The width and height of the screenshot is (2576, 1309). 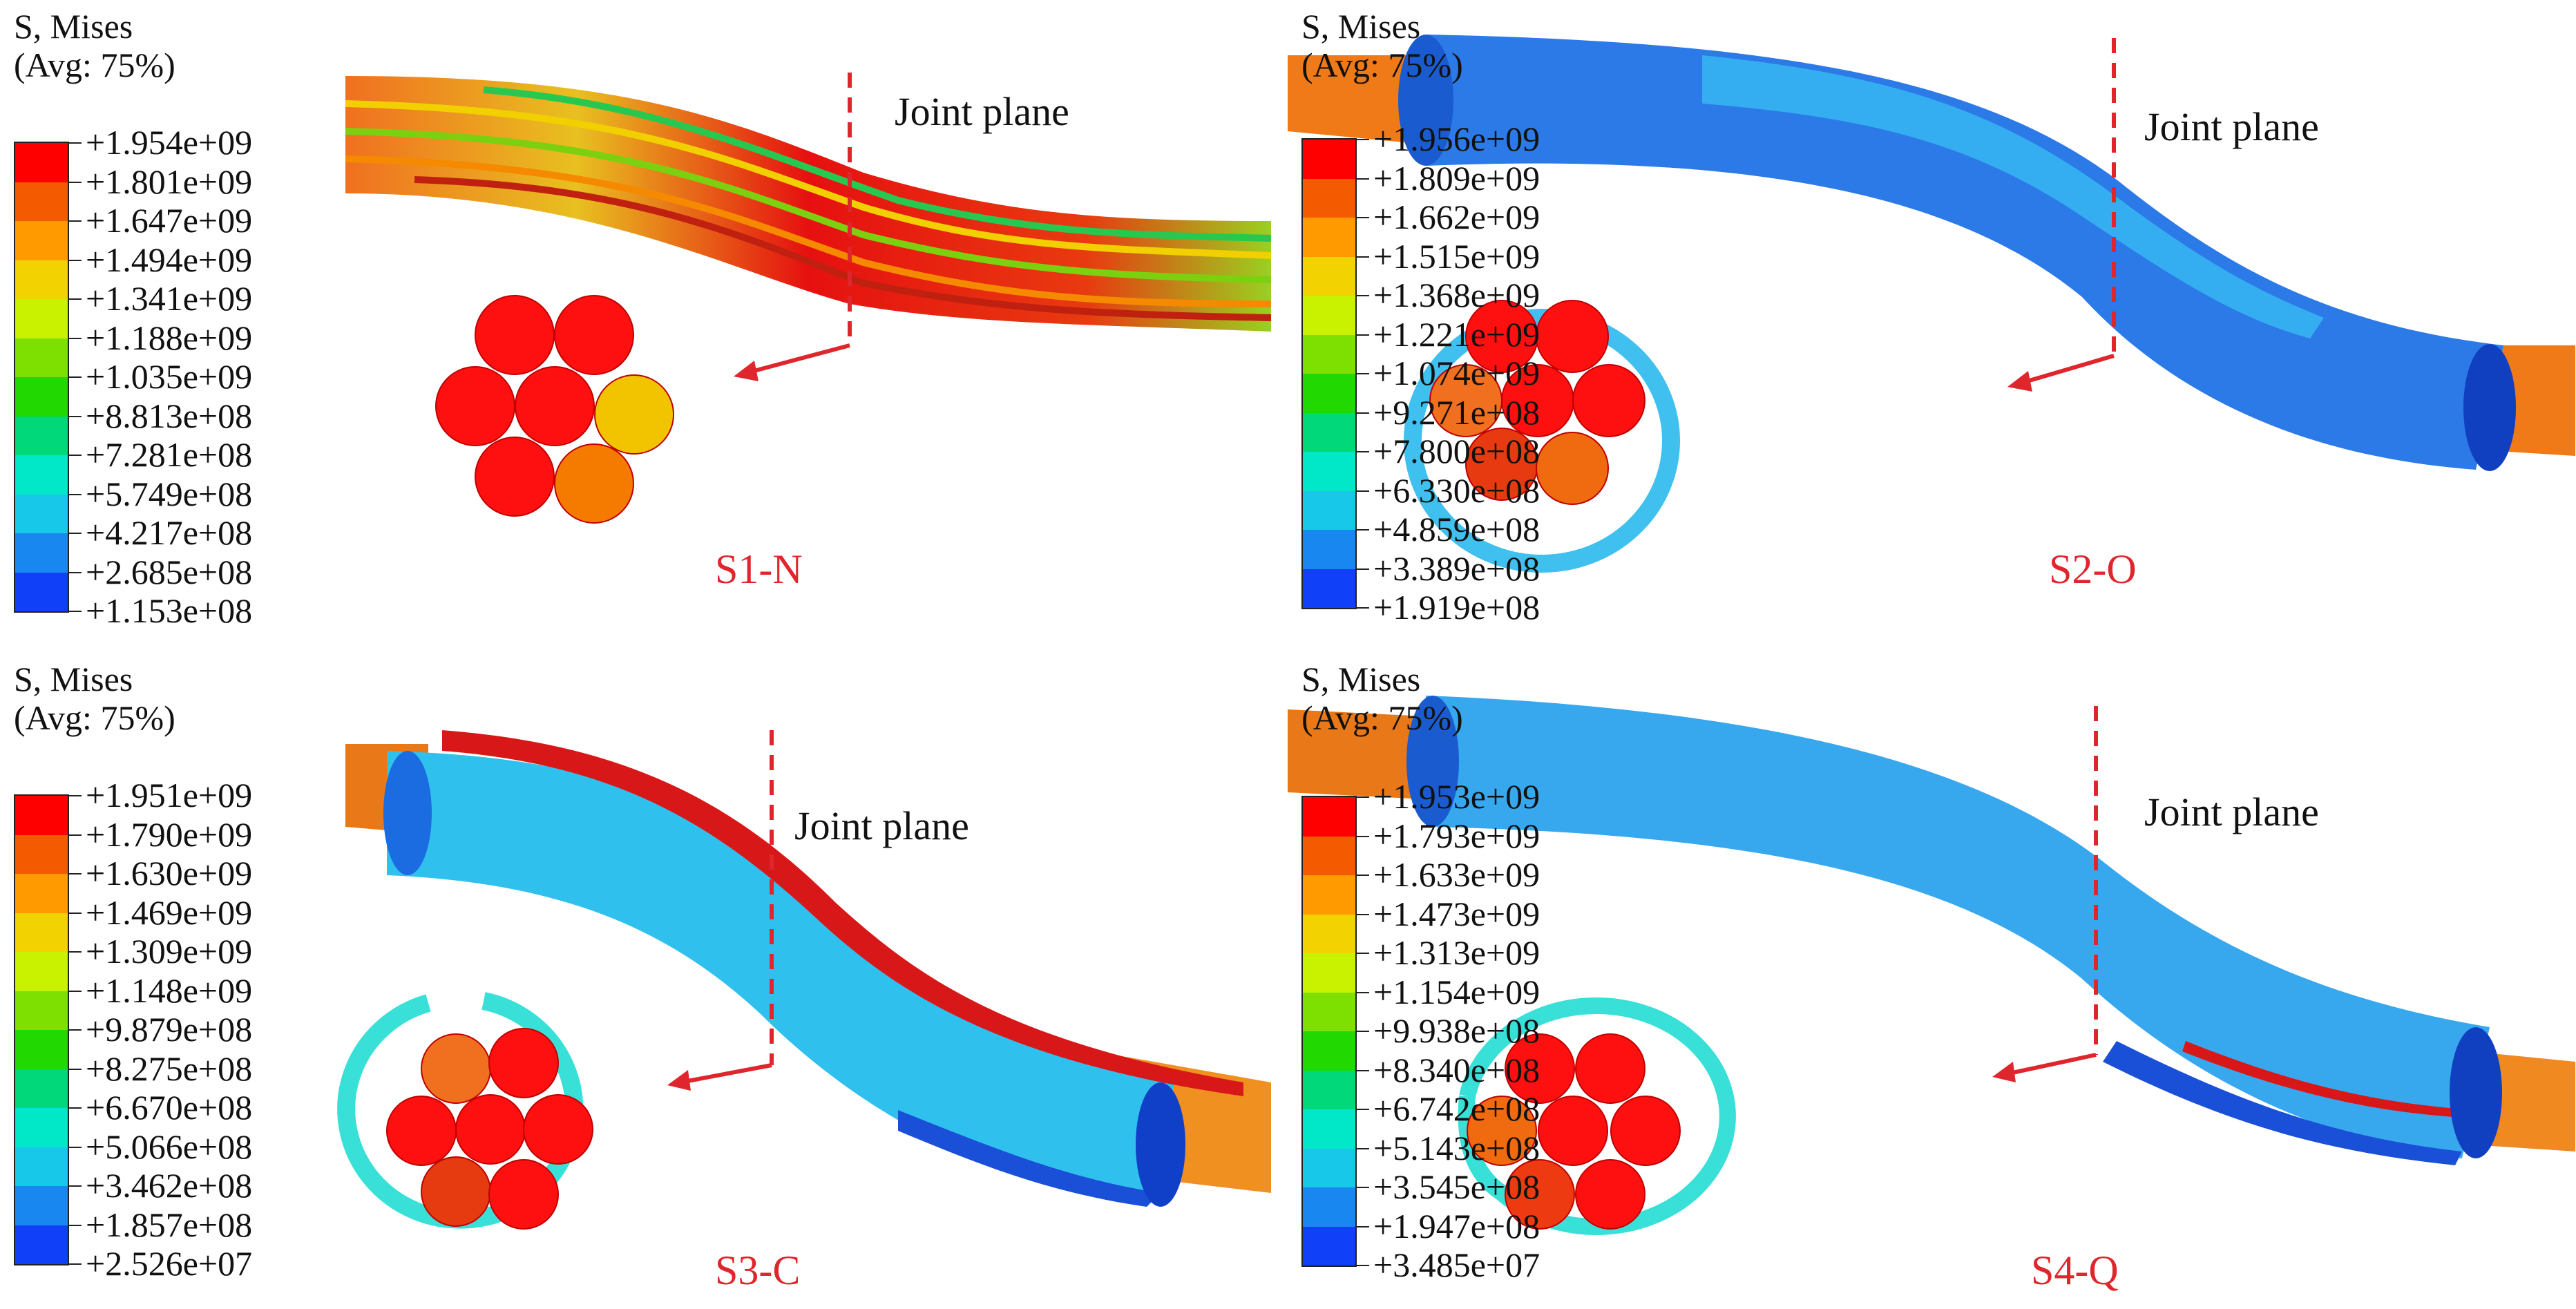 I want to click on sleeve-end-left, so click(x=1433, y=761).